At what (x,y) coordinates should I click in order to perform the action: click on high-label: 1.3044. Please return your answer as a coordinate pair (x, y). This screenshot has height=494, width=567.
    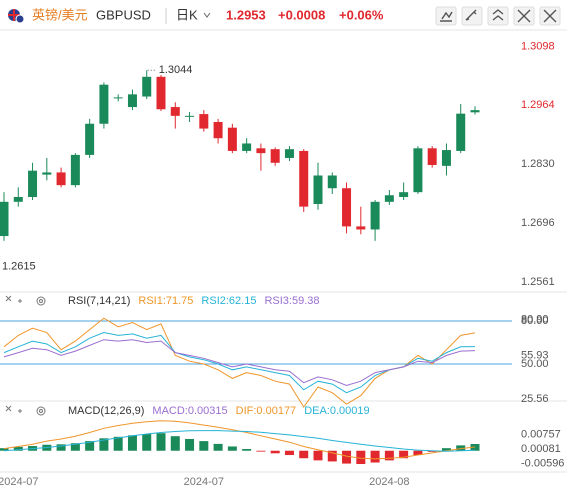
    Looking at the image, I should click on (176, 70).